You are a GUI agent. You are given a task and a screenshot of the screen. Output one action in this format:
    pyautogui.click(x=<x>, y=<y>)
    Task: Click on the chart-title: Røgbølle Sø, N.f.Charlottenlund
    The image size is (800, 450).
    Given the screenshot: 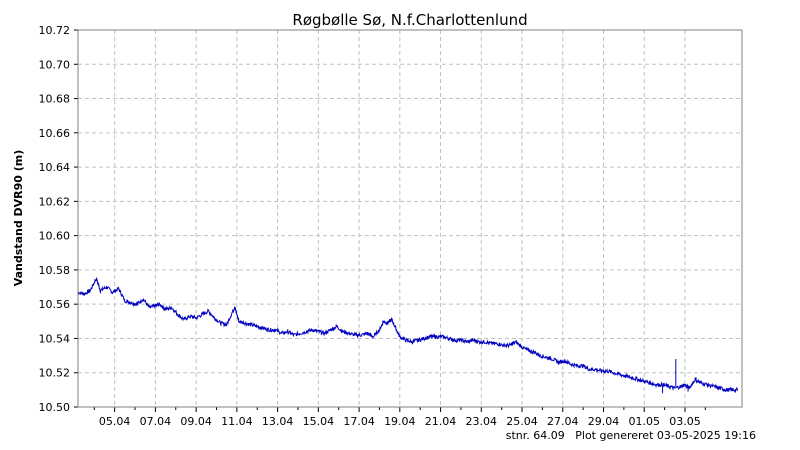 What is the action you would take?
    pyautogui.click(x=409, y=20)
    